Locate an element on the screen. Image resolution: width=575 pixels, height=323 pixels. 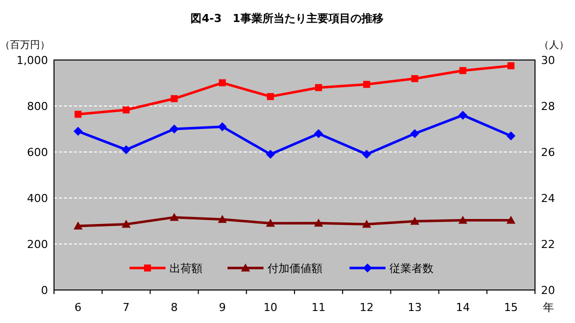
y-tick-label: 400 is located at coordinates (37, 198).